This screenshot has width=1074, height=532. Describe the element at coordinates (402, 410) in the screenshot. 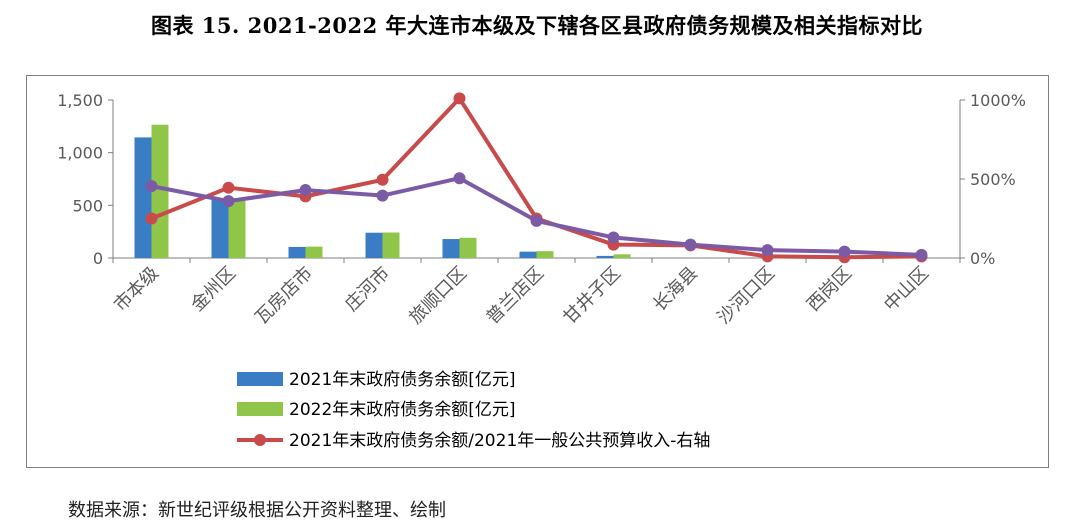

I see `legend-label: 2022年末政府债务余额[亿元]` at that location.